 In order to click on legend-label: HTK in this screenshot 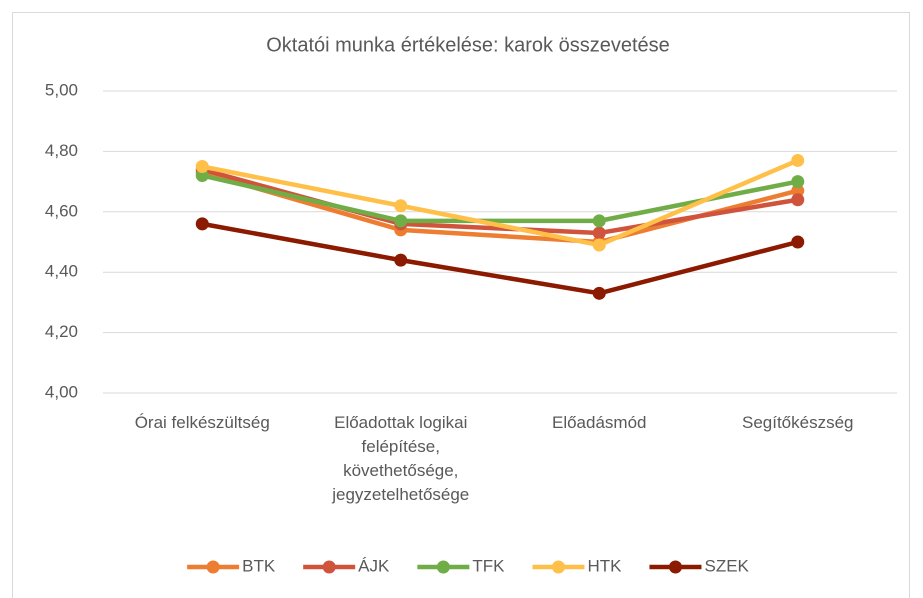, I will do `click(604, 565)`.